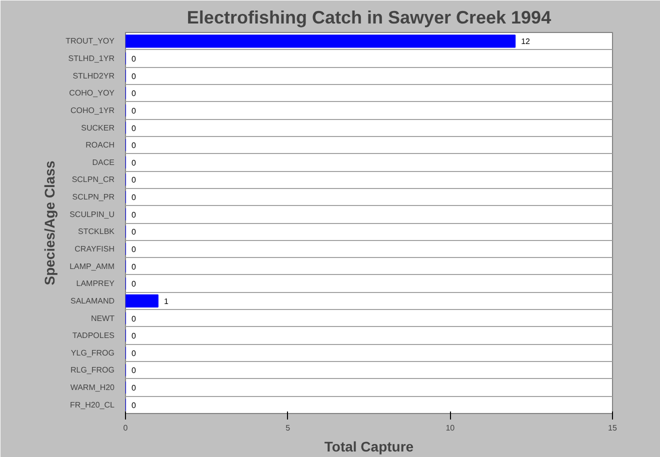 This screenshot has width=660, height=457. Describe the element at coordinates (288, 428) in the screenshot. I see `x-tick-label: 5` at that location.